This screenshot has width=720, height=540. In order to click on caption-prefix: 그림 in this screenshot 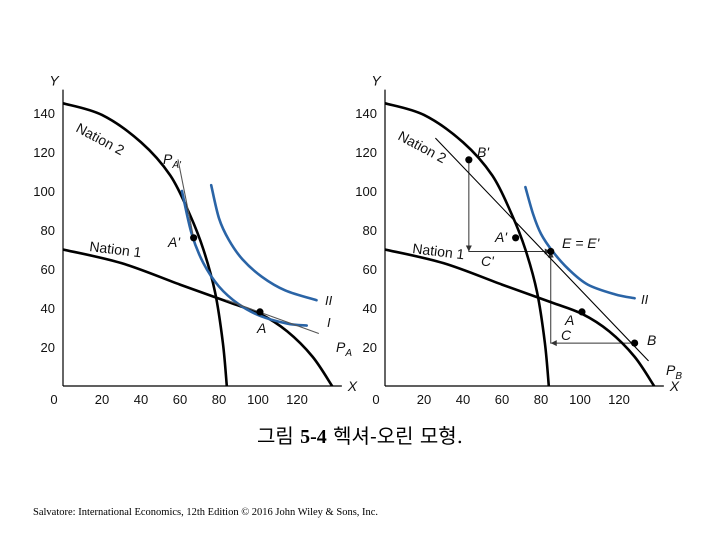, I will do `click(278, 436)`.